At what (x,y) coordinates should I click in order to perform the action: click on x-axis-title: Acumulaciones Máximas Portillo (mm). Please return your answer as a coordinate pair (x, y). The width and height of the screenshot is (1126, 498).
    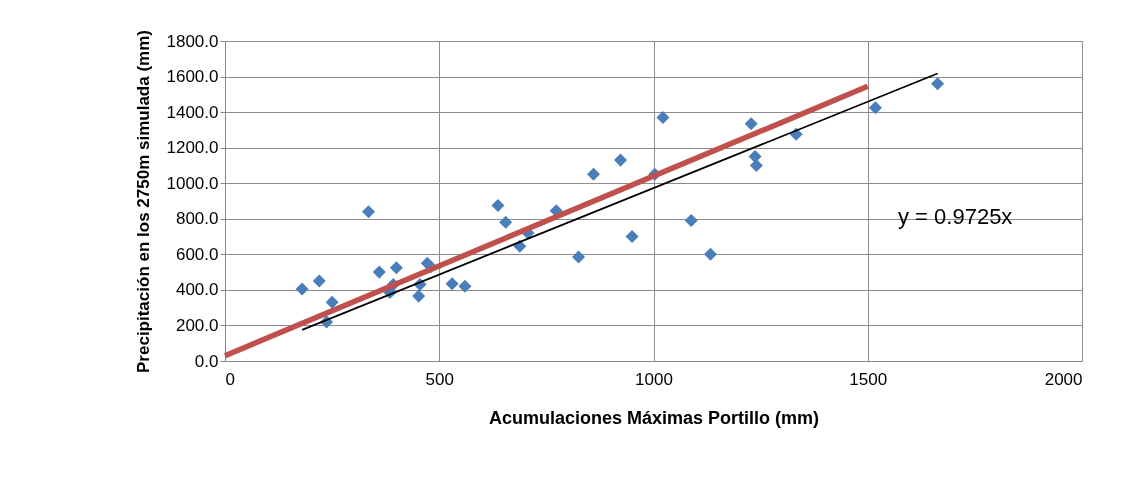
    Looking at the image, I should click on (654, 417).